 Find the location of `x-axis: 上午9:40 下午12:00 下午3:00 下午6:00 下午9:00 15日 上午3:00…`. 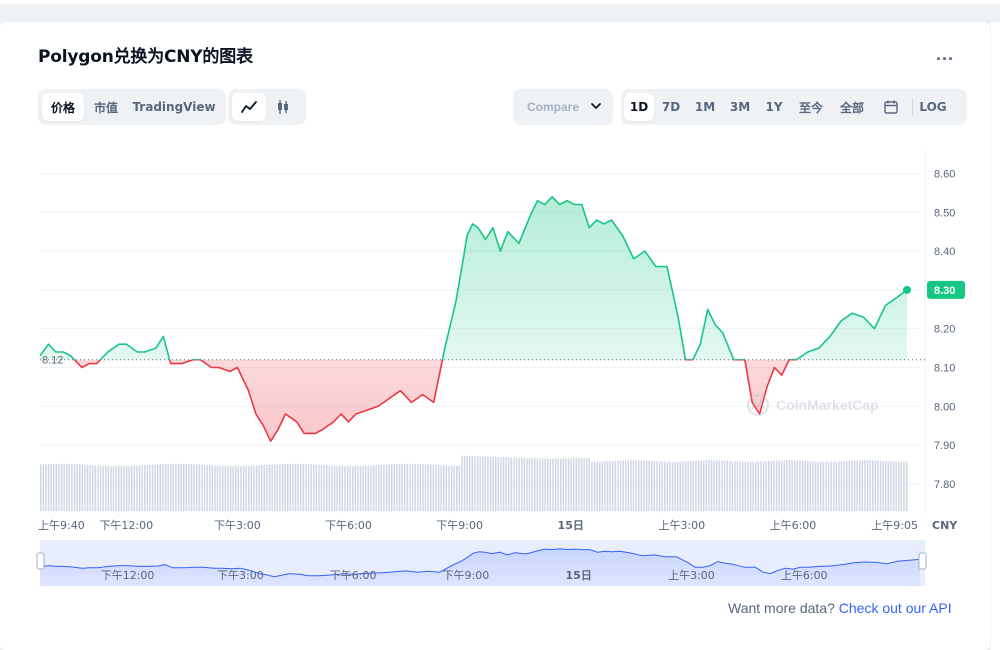

x-axis: 上午9:40 下午12:00 下午3:00 下午6:00 下午9:00 15日 上午3:00… is located at coordinates (498, 525).